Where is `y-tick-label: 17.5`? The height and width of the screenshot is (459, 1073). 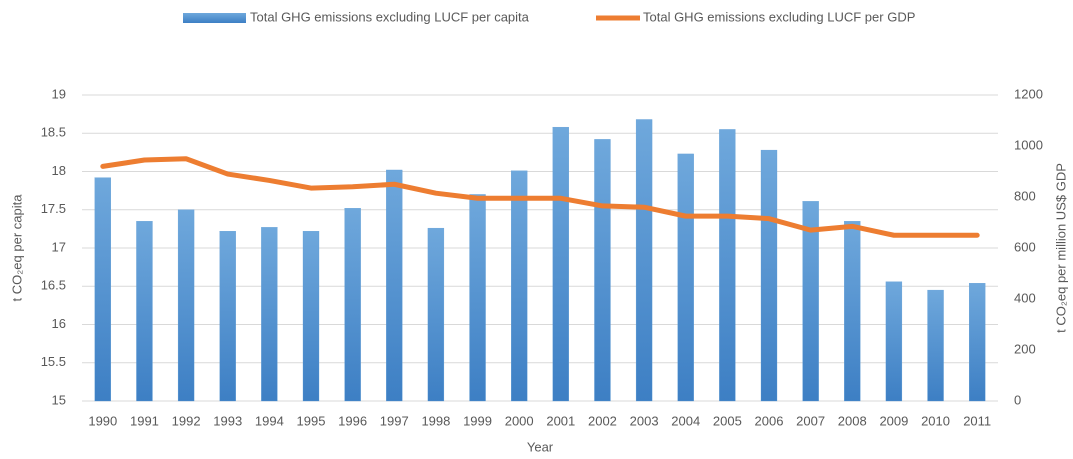
y-tick-label: 17.5 is located at coordinates (53, 208).